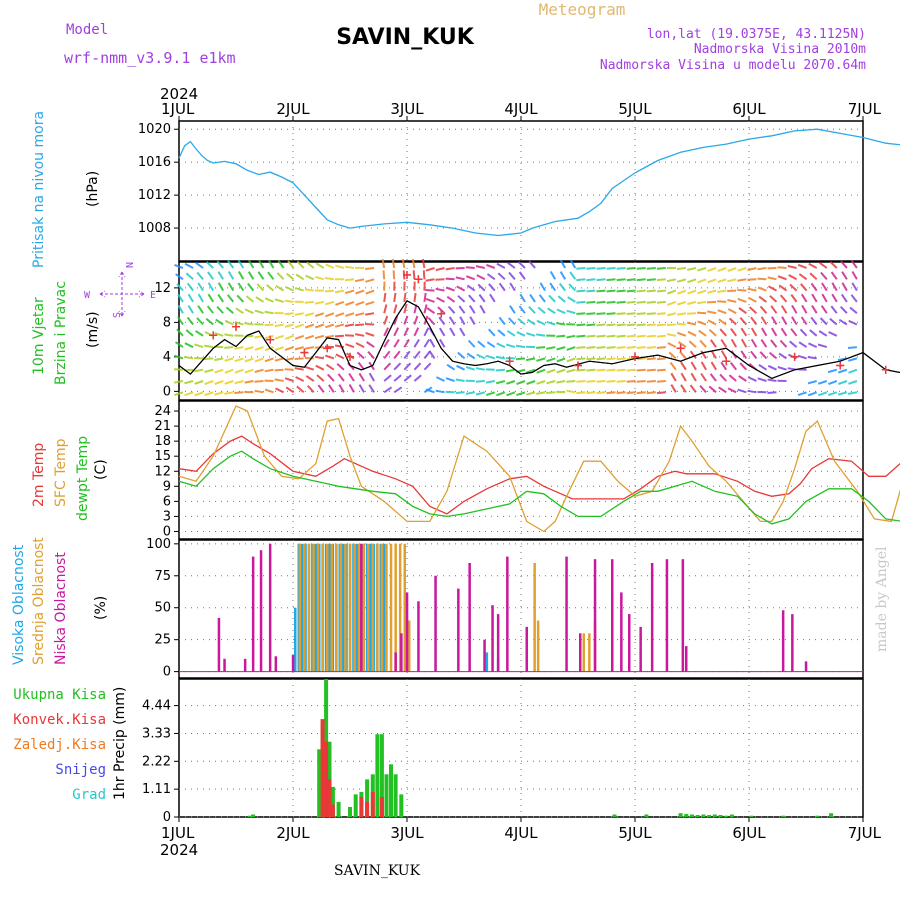 The height and width of the screenshot is (900, 900). Describe the element at coordinates (179, 850) in the screenshot. I see `year-bottom: 2024` at that location.